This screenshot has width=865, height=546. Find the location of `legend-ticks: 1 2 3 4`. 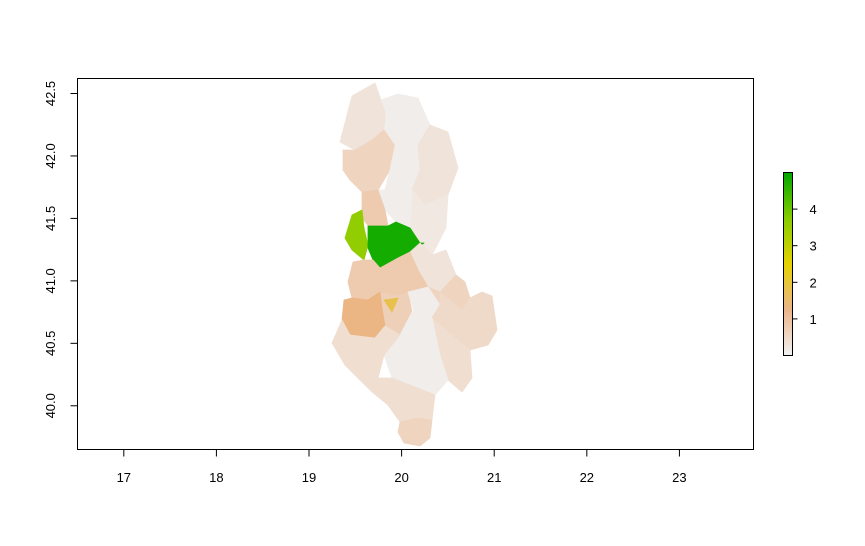

legend-ticks: 1 2 3 4 is located at coordinates (804, 264).